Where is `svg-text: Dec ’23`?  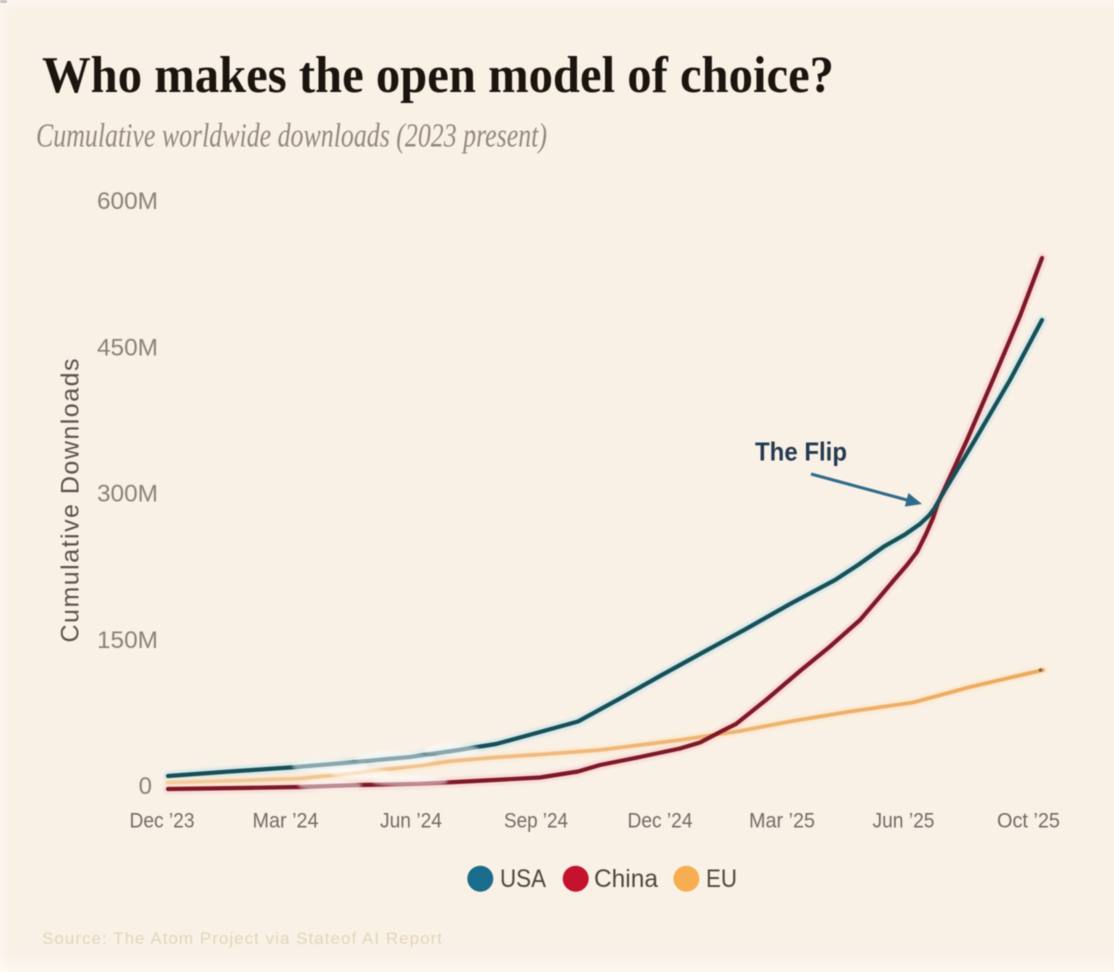 svg-text: Dec ’23 is located at coordinates (162, 821).